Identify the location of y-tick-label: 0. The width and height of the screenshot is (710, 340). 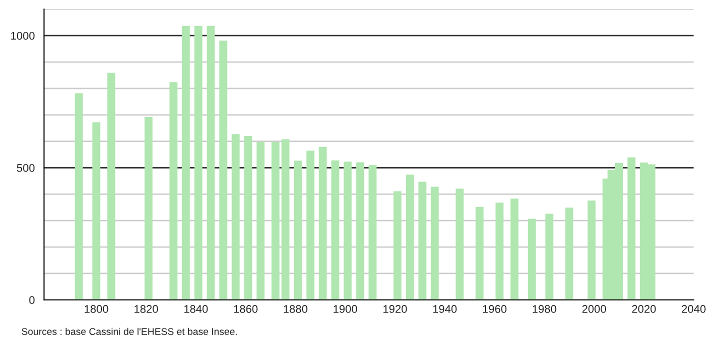
(32, 300).